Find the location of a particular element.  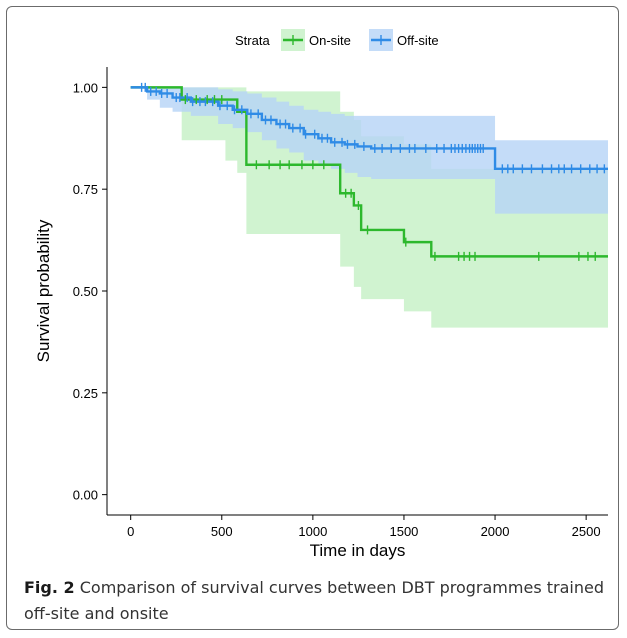

y-ticks: 0.00 0.25 0.50 0.75 1.00 is located at coordinates (90, 291).